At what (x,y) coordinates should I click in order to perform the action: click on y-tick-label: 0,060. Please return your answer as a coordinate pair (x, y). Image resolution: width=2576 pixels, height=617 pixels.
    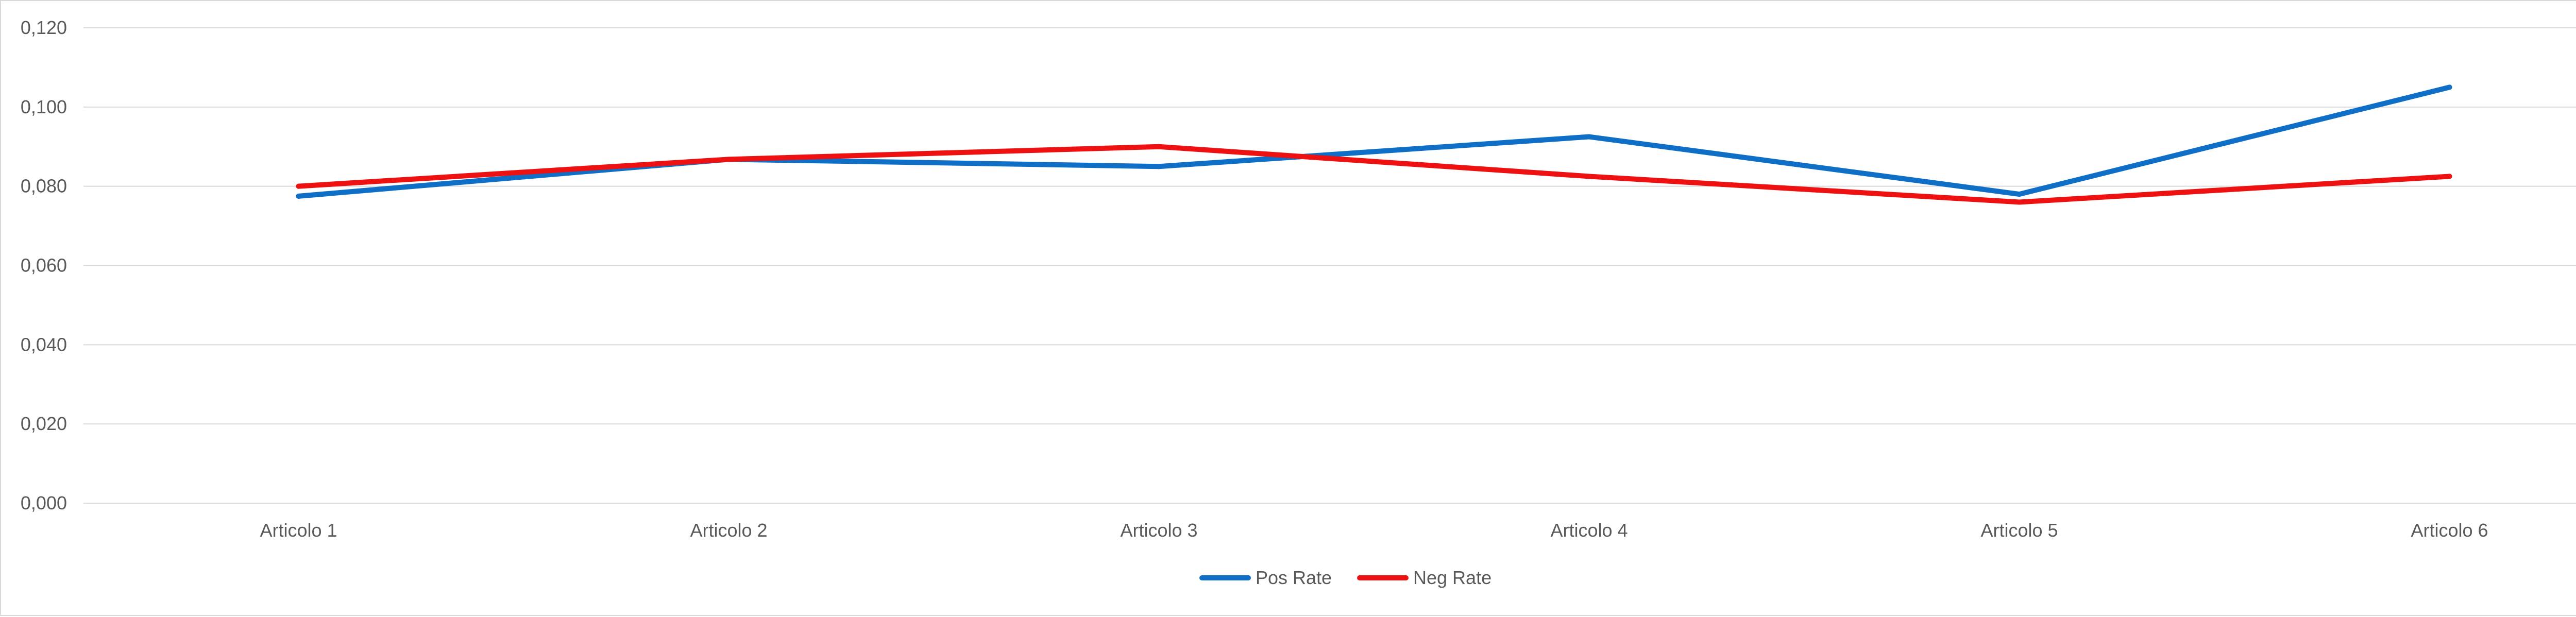
    Looking at the image, I should click on (44, 265).